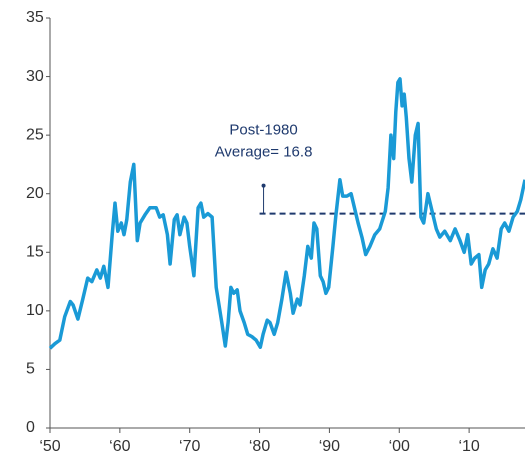 The height and width of the screenshot is (457, 525). What do you see at coordinates (30, 427) in the screenshot?
I see `y-tick-label: 0` at bounding box center [30, 427].